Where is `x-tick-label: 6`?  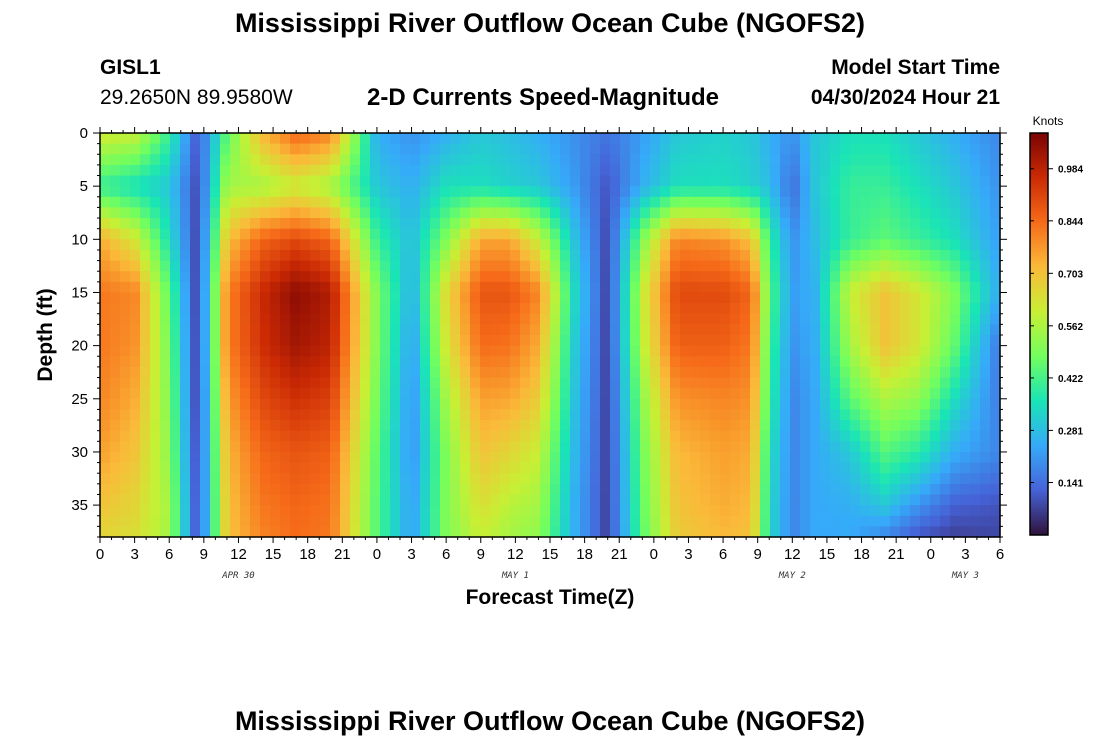 x-tick-label: 6 is located at coordinates (723, 554).